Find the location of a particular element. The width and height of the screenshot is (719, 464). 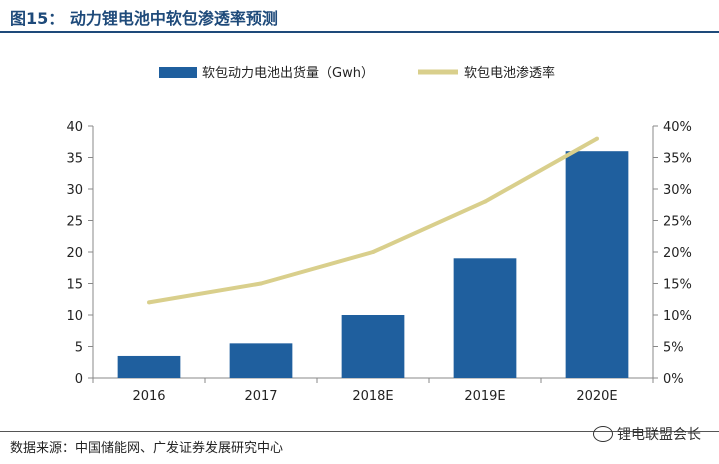

legend-label-line: 软包电池渗透率 is located at coordinates (509, 73).